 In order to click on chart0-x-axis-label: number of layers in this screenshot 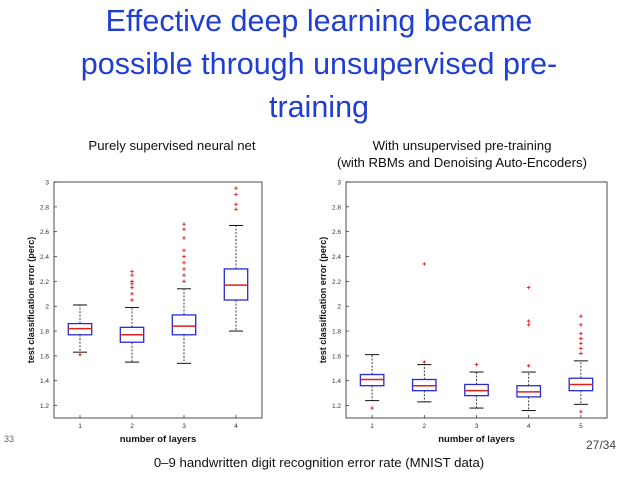, I will do `click(158, 439)`.